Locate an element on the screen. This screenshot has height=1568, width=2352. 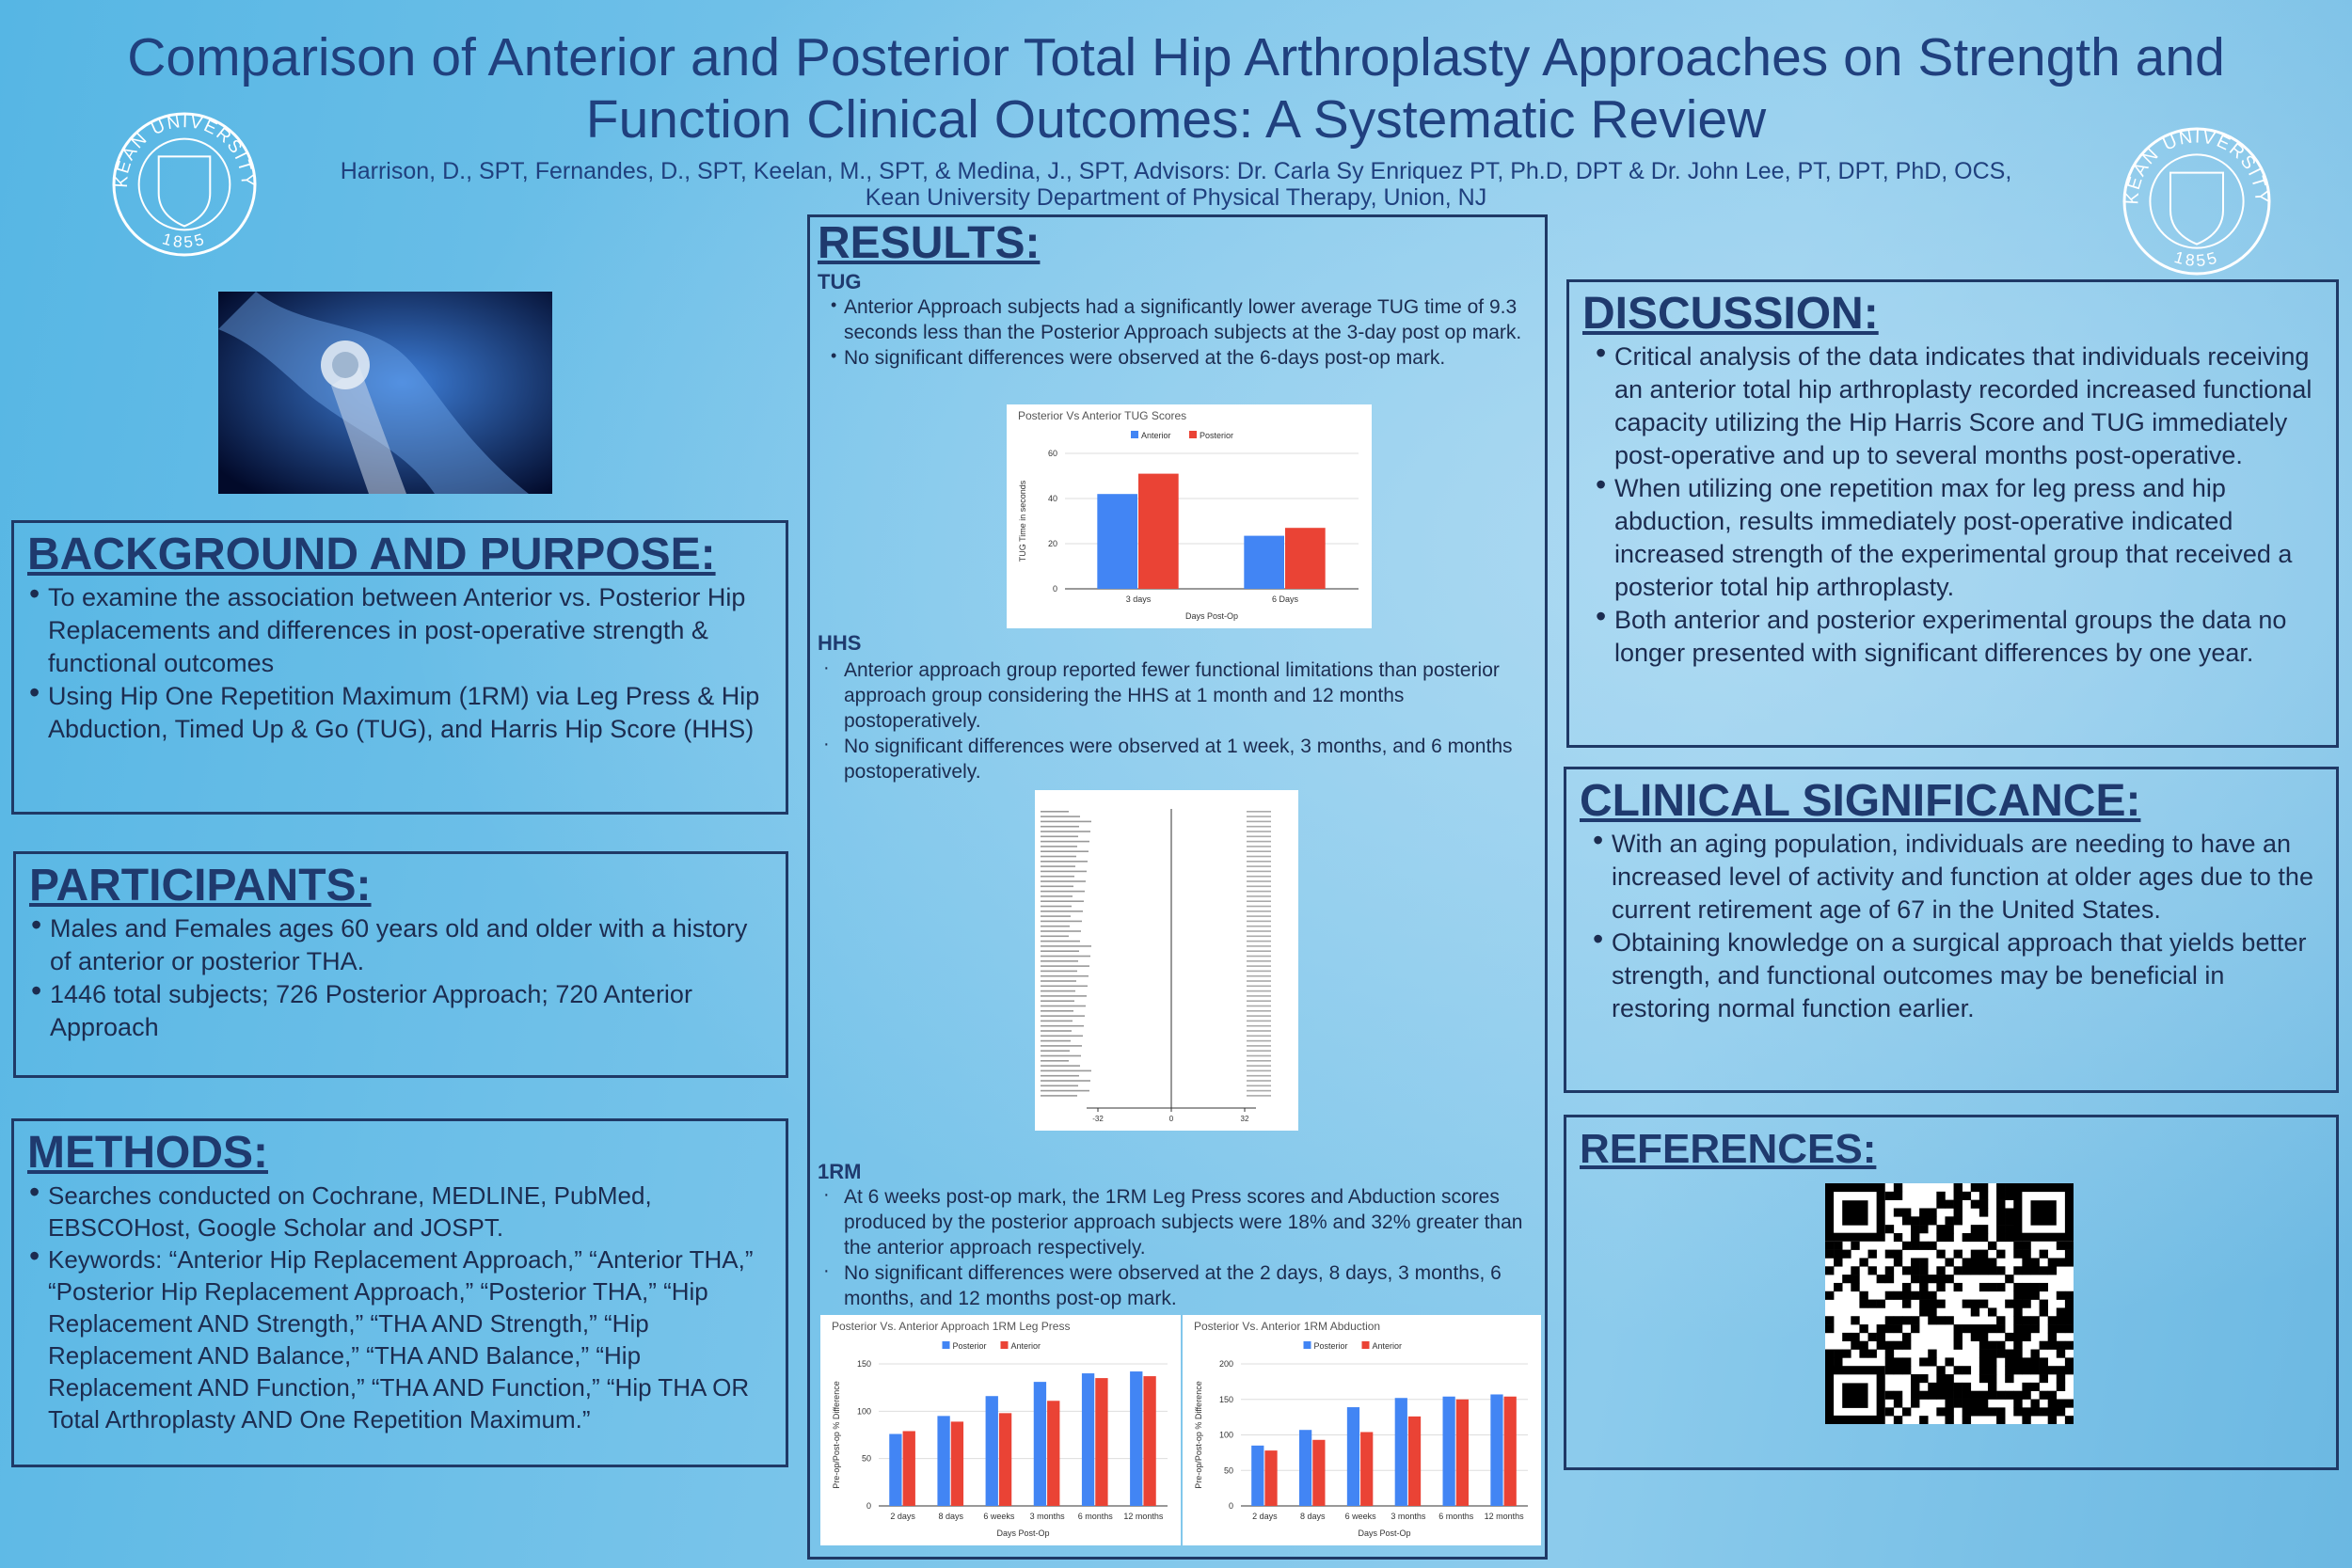
chart-title: Posterior Vs Anterior TUG Scores is located at coordinates (1102, 416).